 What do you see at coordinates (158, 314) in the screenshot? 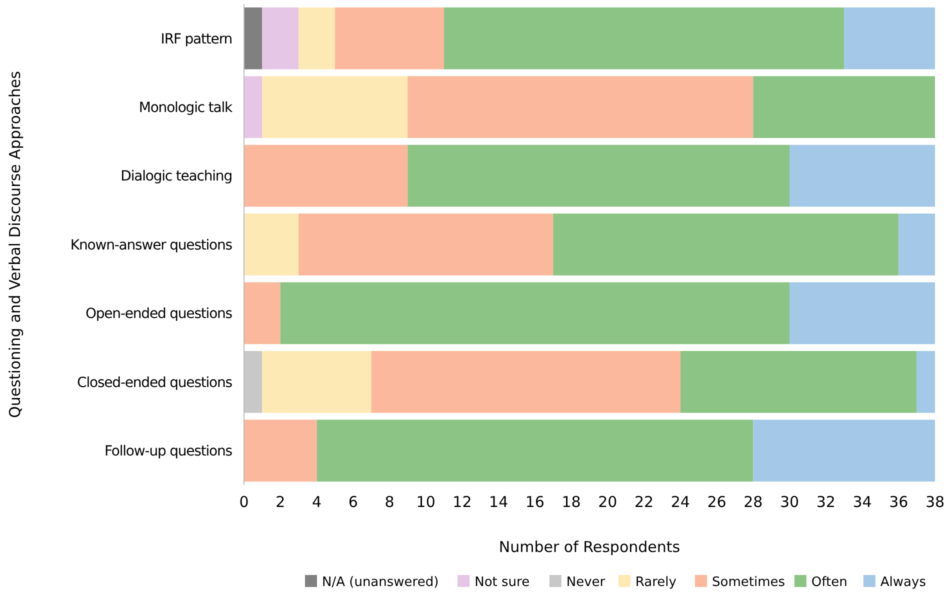
I see `y-tick-label: Open-ended questions` at bounding box center [158, 314].